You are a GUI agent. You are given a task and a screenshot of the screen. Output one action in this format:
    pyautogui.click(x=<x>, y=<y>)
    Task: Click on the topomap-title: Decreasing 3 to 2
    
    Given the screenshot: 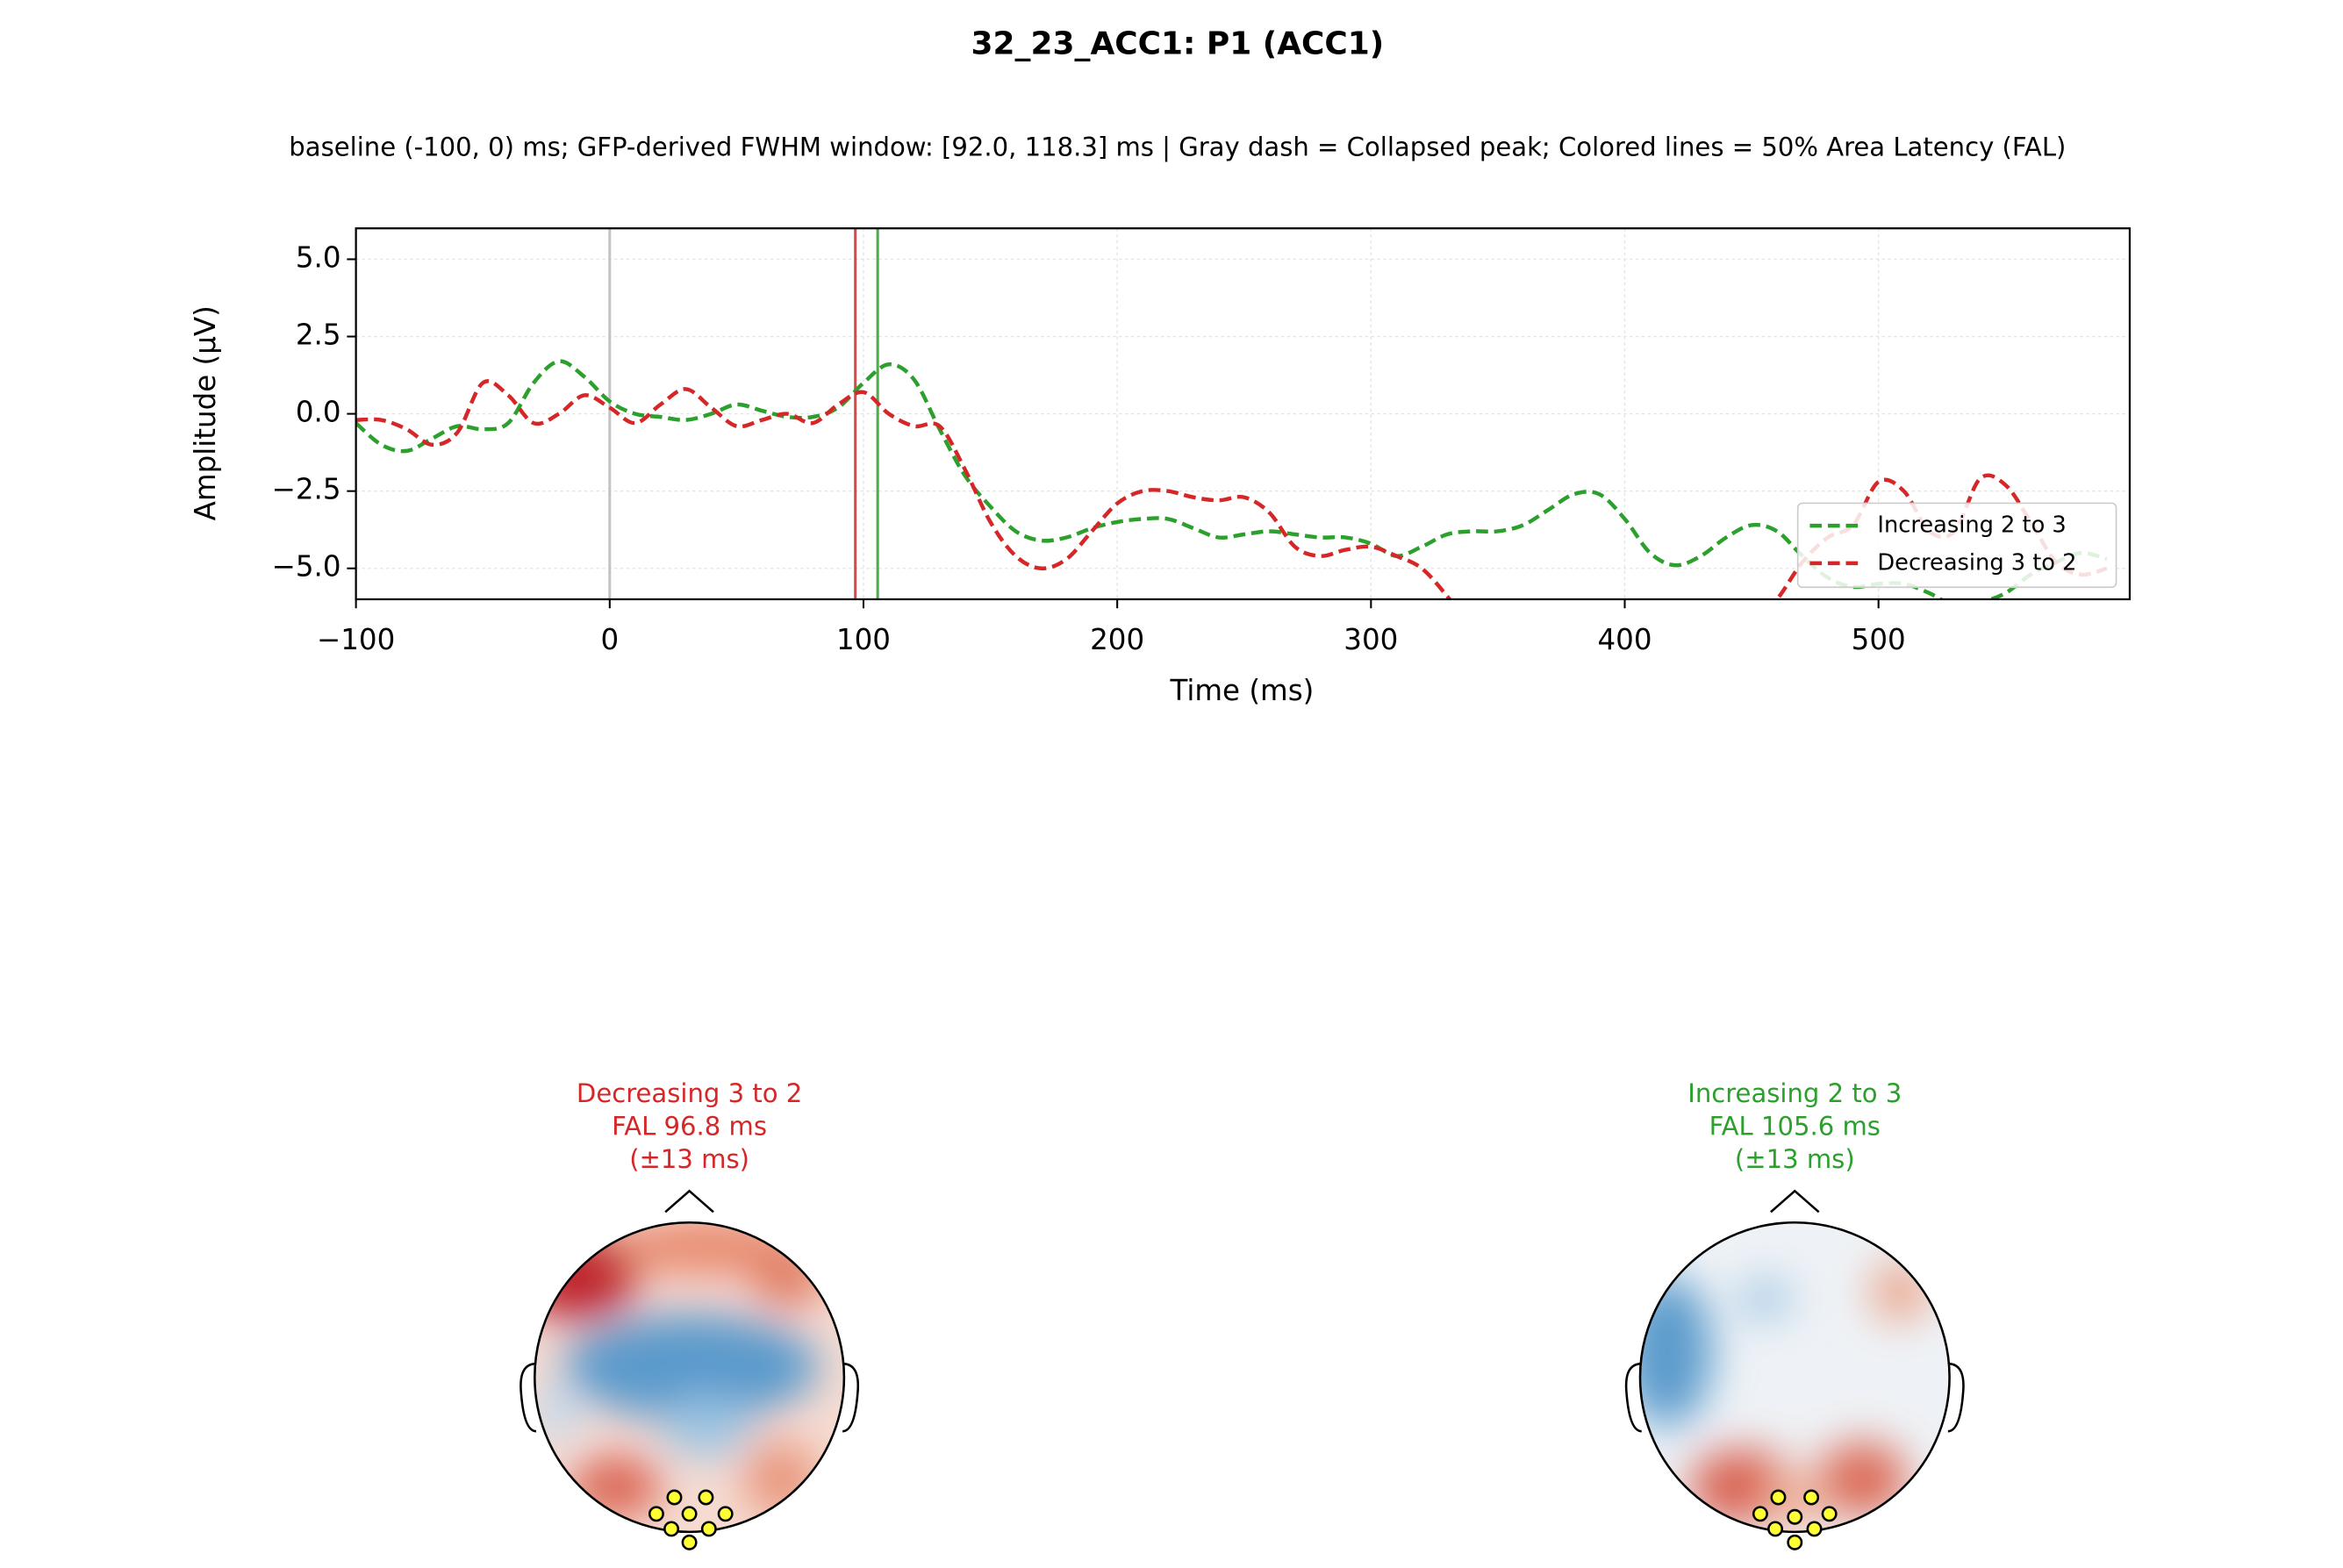 What is the action you would take?
    pyautogui.click(x=689, y=1093)
    